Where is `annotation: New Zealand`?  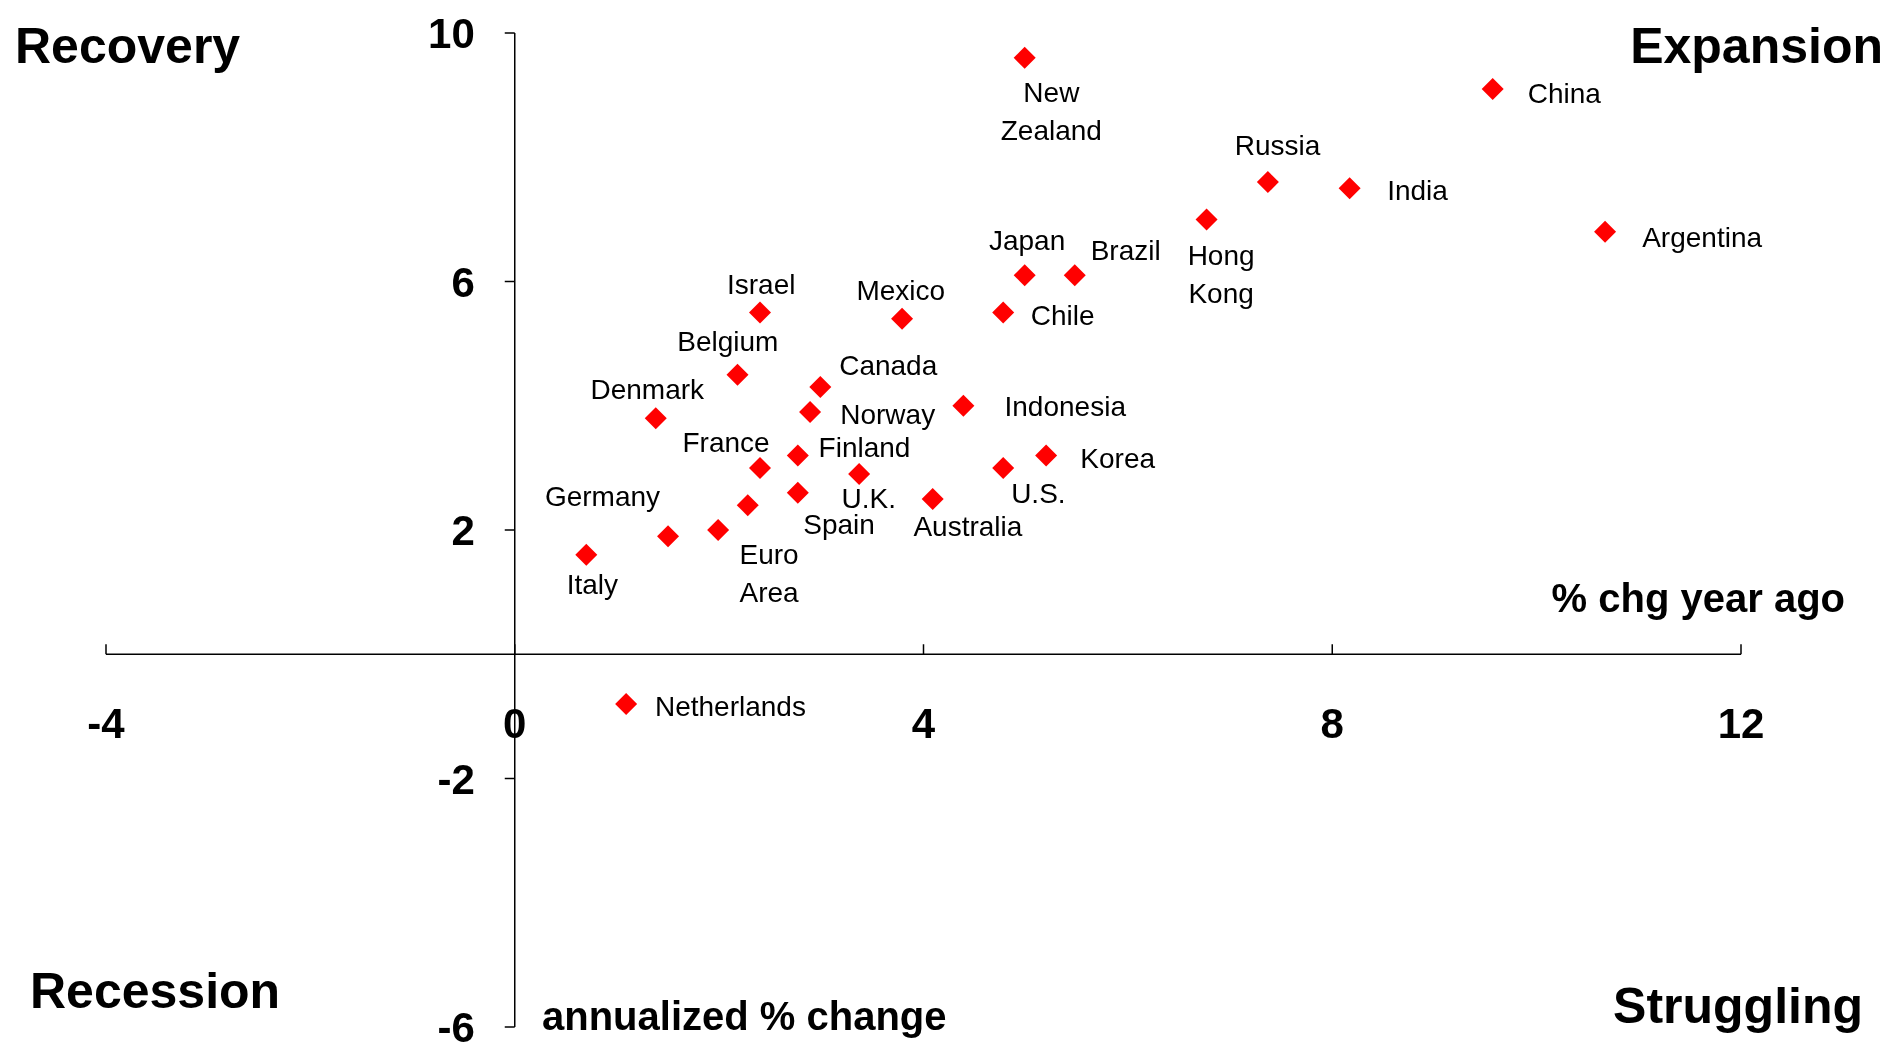 annotation: New Zealand is located at coordinates (1051, 112).